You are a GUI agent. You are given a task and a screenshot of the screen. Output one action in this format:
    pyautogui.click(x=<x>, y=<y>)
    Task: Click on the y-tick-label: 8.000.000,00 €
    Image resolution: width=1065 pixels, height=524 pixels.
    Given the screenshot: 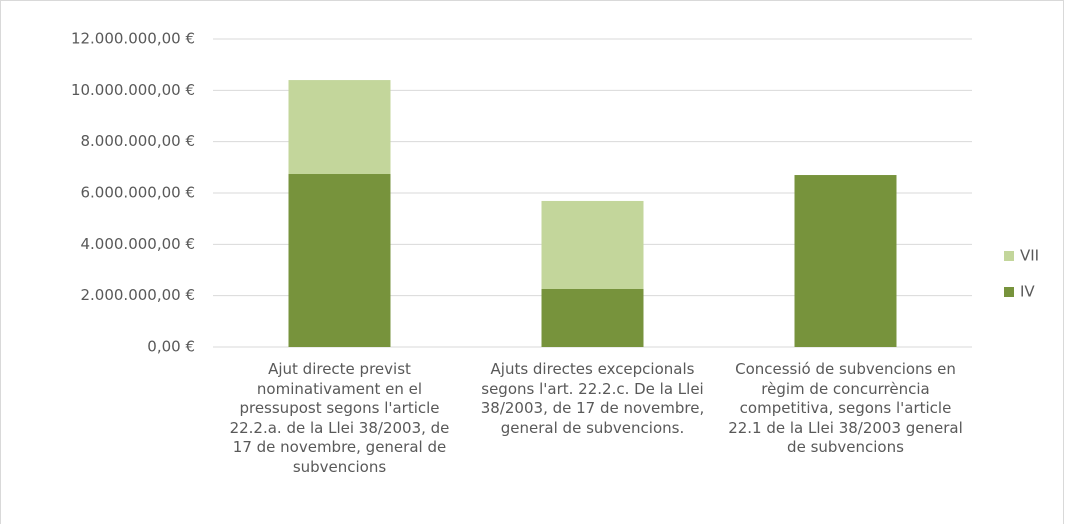 What is the action you would take?
    pyautogui.click(x=137, y=141)
    